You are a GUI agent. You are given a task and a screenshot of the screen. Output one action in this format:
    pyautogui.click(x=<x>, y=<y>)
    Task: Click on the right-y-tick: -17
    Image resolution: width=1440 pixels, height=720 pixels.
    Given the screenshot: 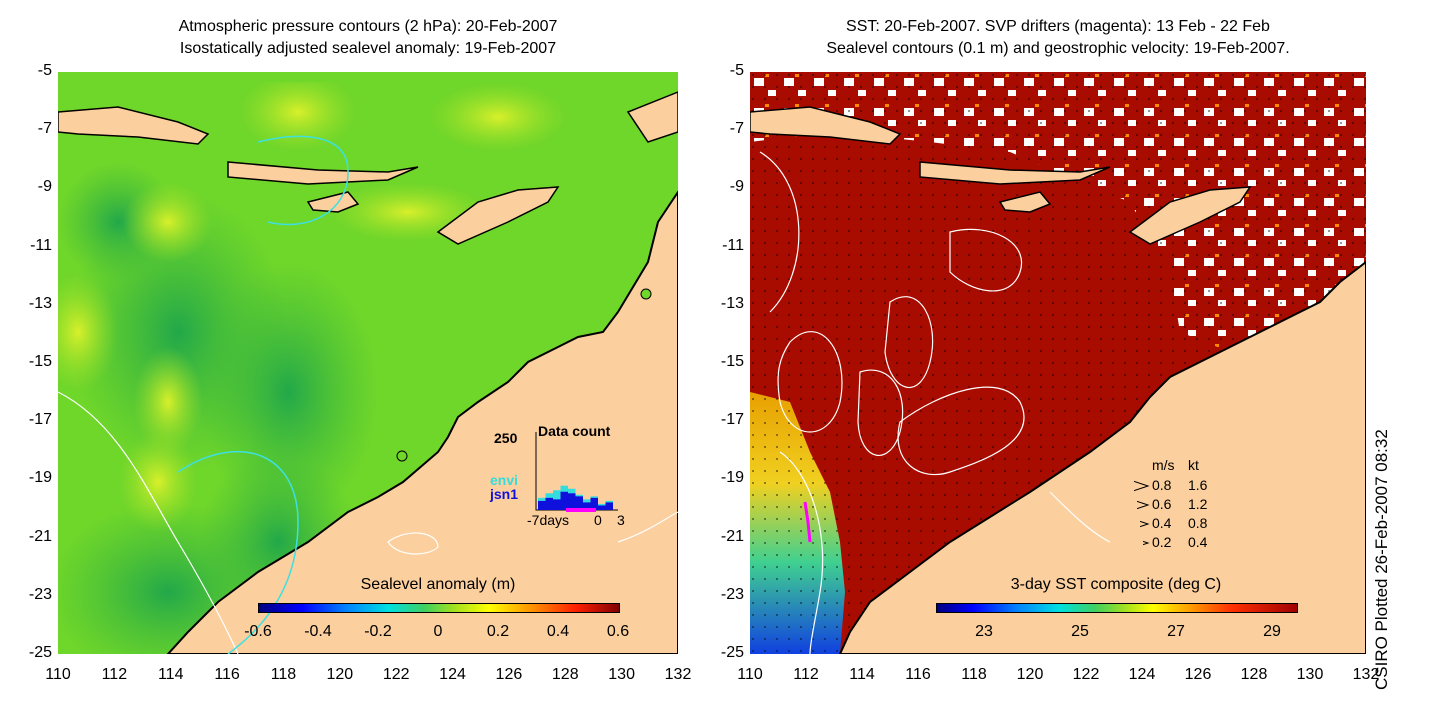 What is the action you would take?
    pyautogui.click(x=732, y=420)
    